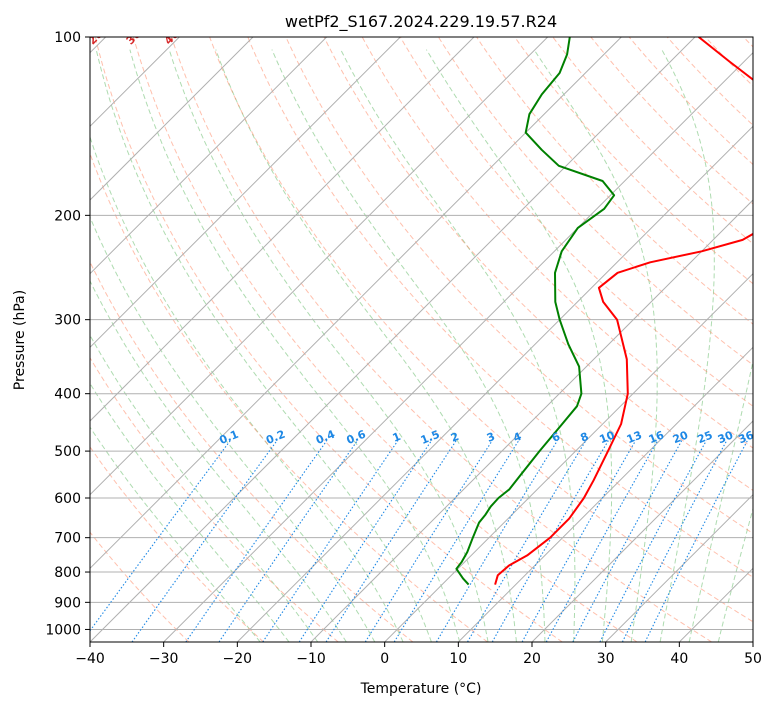 The width and height of the screenshot is (775, 708). What do you see at coordinates (679, 659) in the screenshot?
I see `x-tick-label: 40` at bounding box center [679, 659].